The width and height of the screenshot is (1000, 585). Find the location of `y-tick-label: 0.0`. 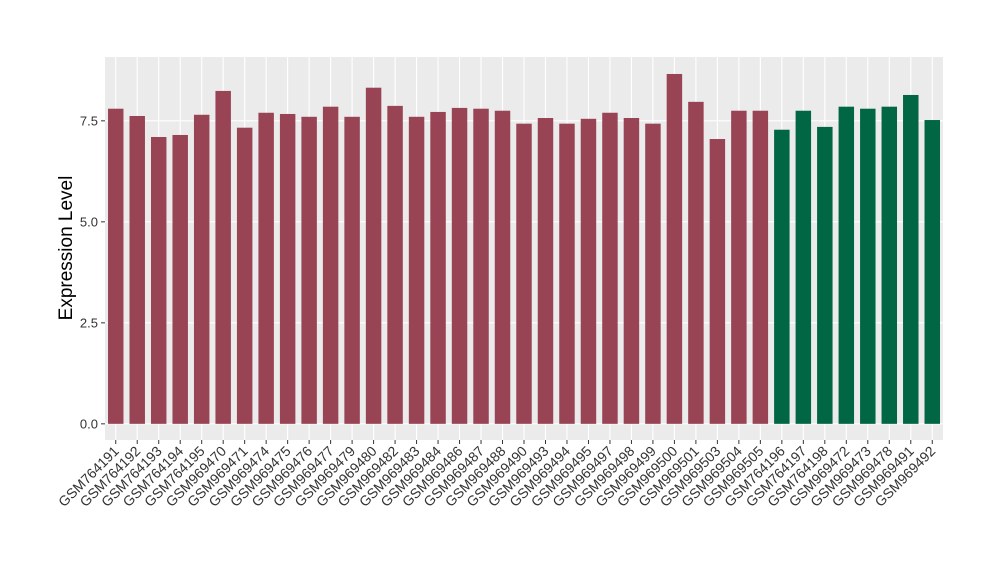

y-tick-label: 0.0 is located at coordinates (89, 423).